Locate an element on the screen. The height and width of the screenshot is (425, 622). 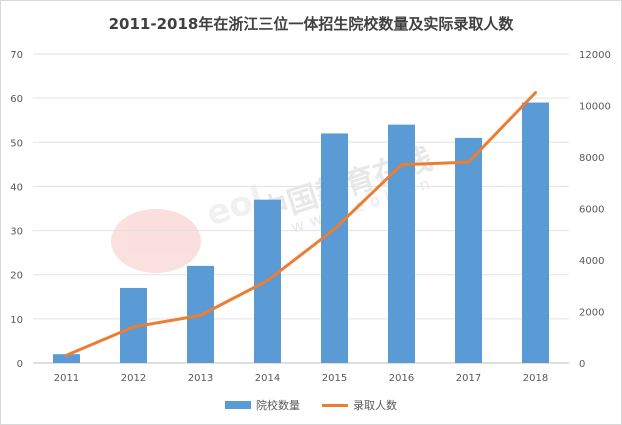
legend-item-bar: 院校数量 is located at coordinates (262, 405).